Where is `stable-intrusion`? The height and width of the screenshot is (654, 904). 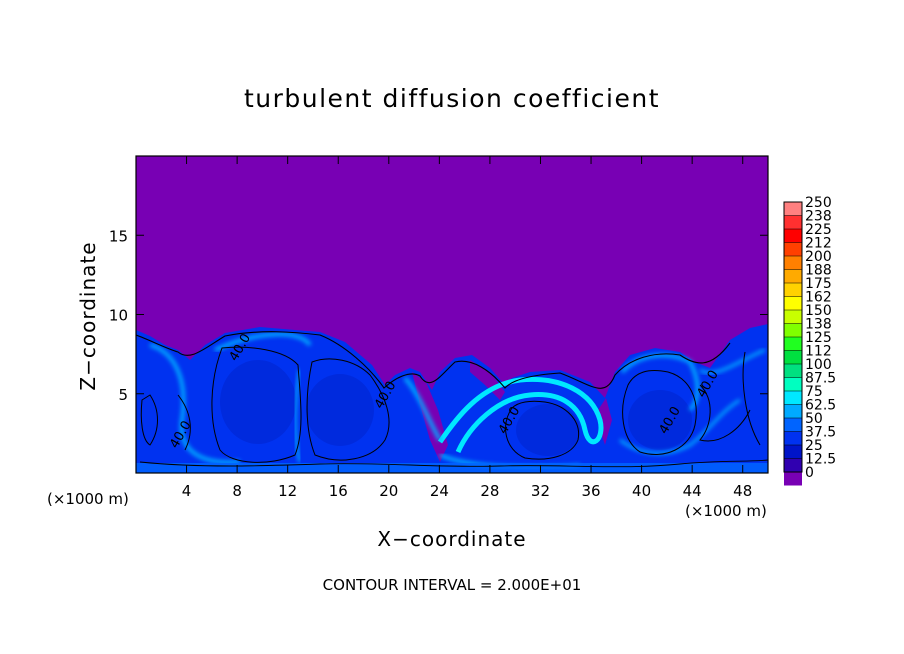
stable-intrusion is located at coordinates (487, 380).